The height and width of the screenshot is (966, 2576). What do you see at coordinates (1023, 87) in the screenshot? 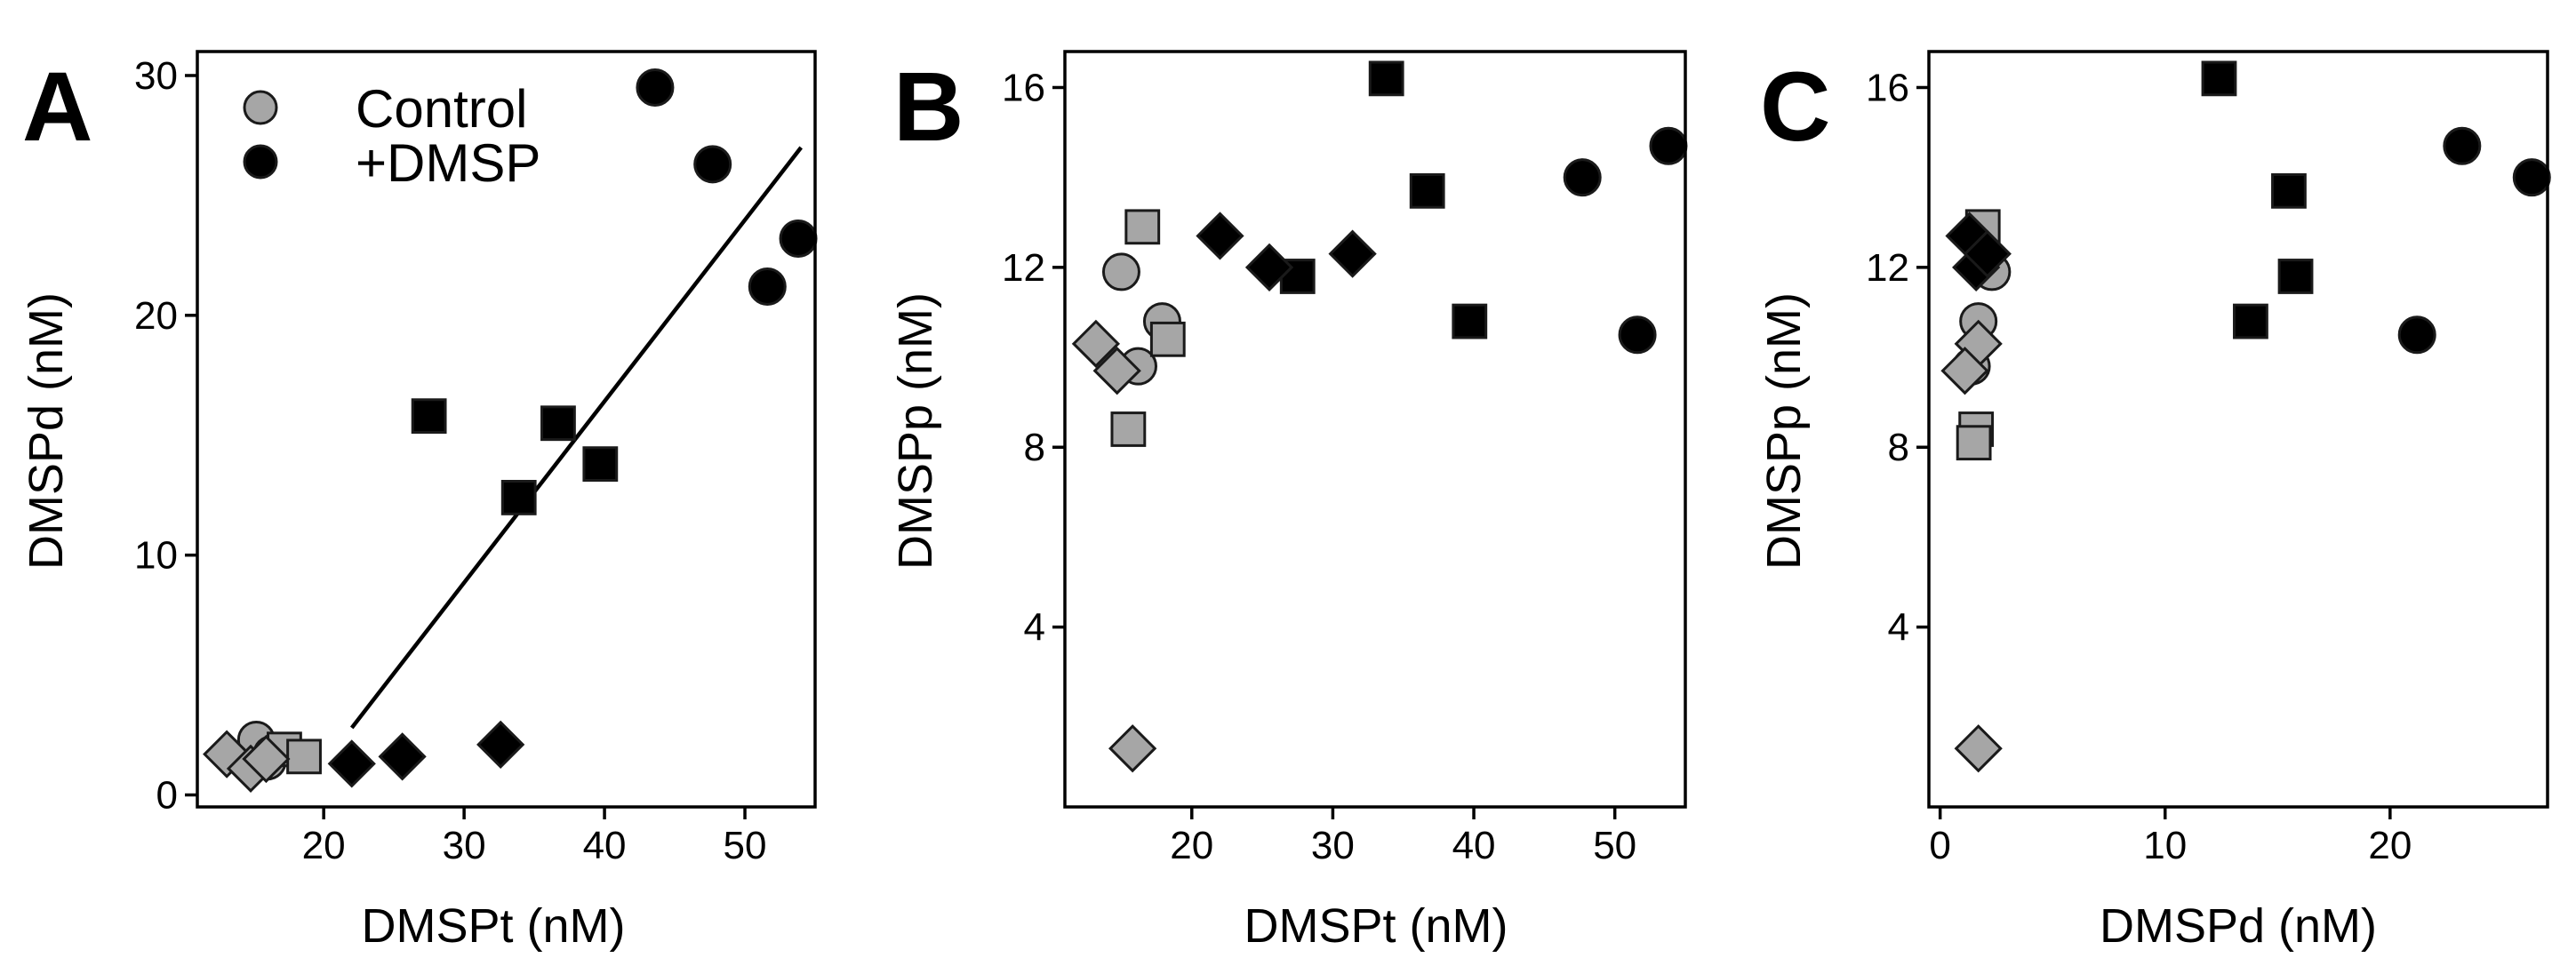
I see `panel-b-y-tick-label: 16` at bounding box center [1023, 87].